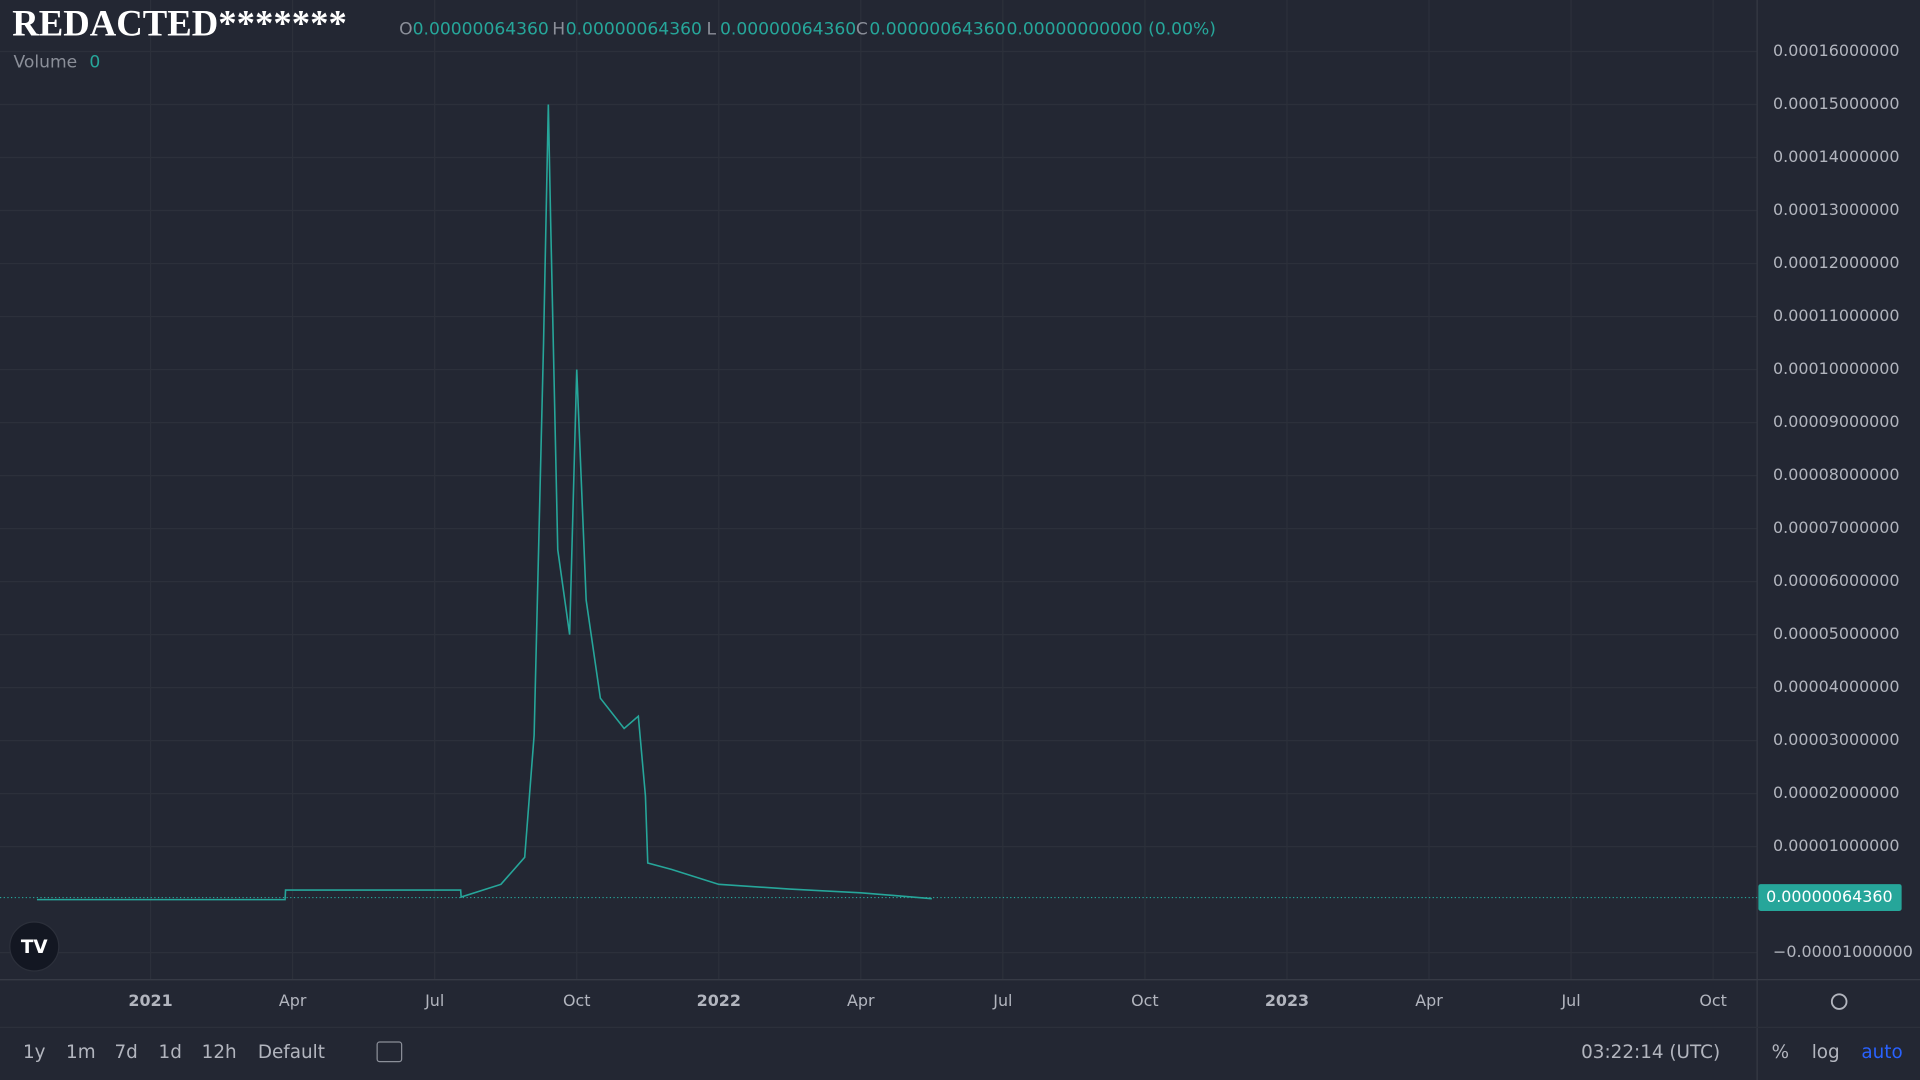 The height and width of the screenshot is (1080, 1920). What do you see at coordinates (94, 62) in the screenshot?
I see `volume-value: 0` at bounding box center [94, 62].